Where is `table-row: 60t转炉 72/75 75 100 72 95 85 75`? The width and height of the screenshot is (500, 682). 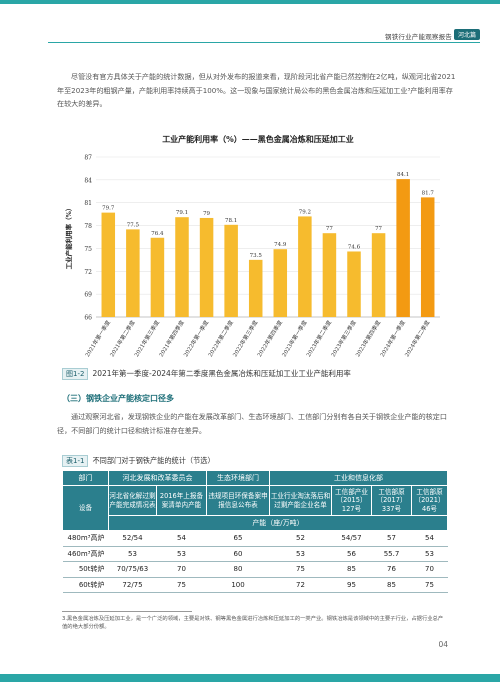
table-row: 60t转炉 72/75 75 100 72 95 85 75 is located at coordinates (255, 585).